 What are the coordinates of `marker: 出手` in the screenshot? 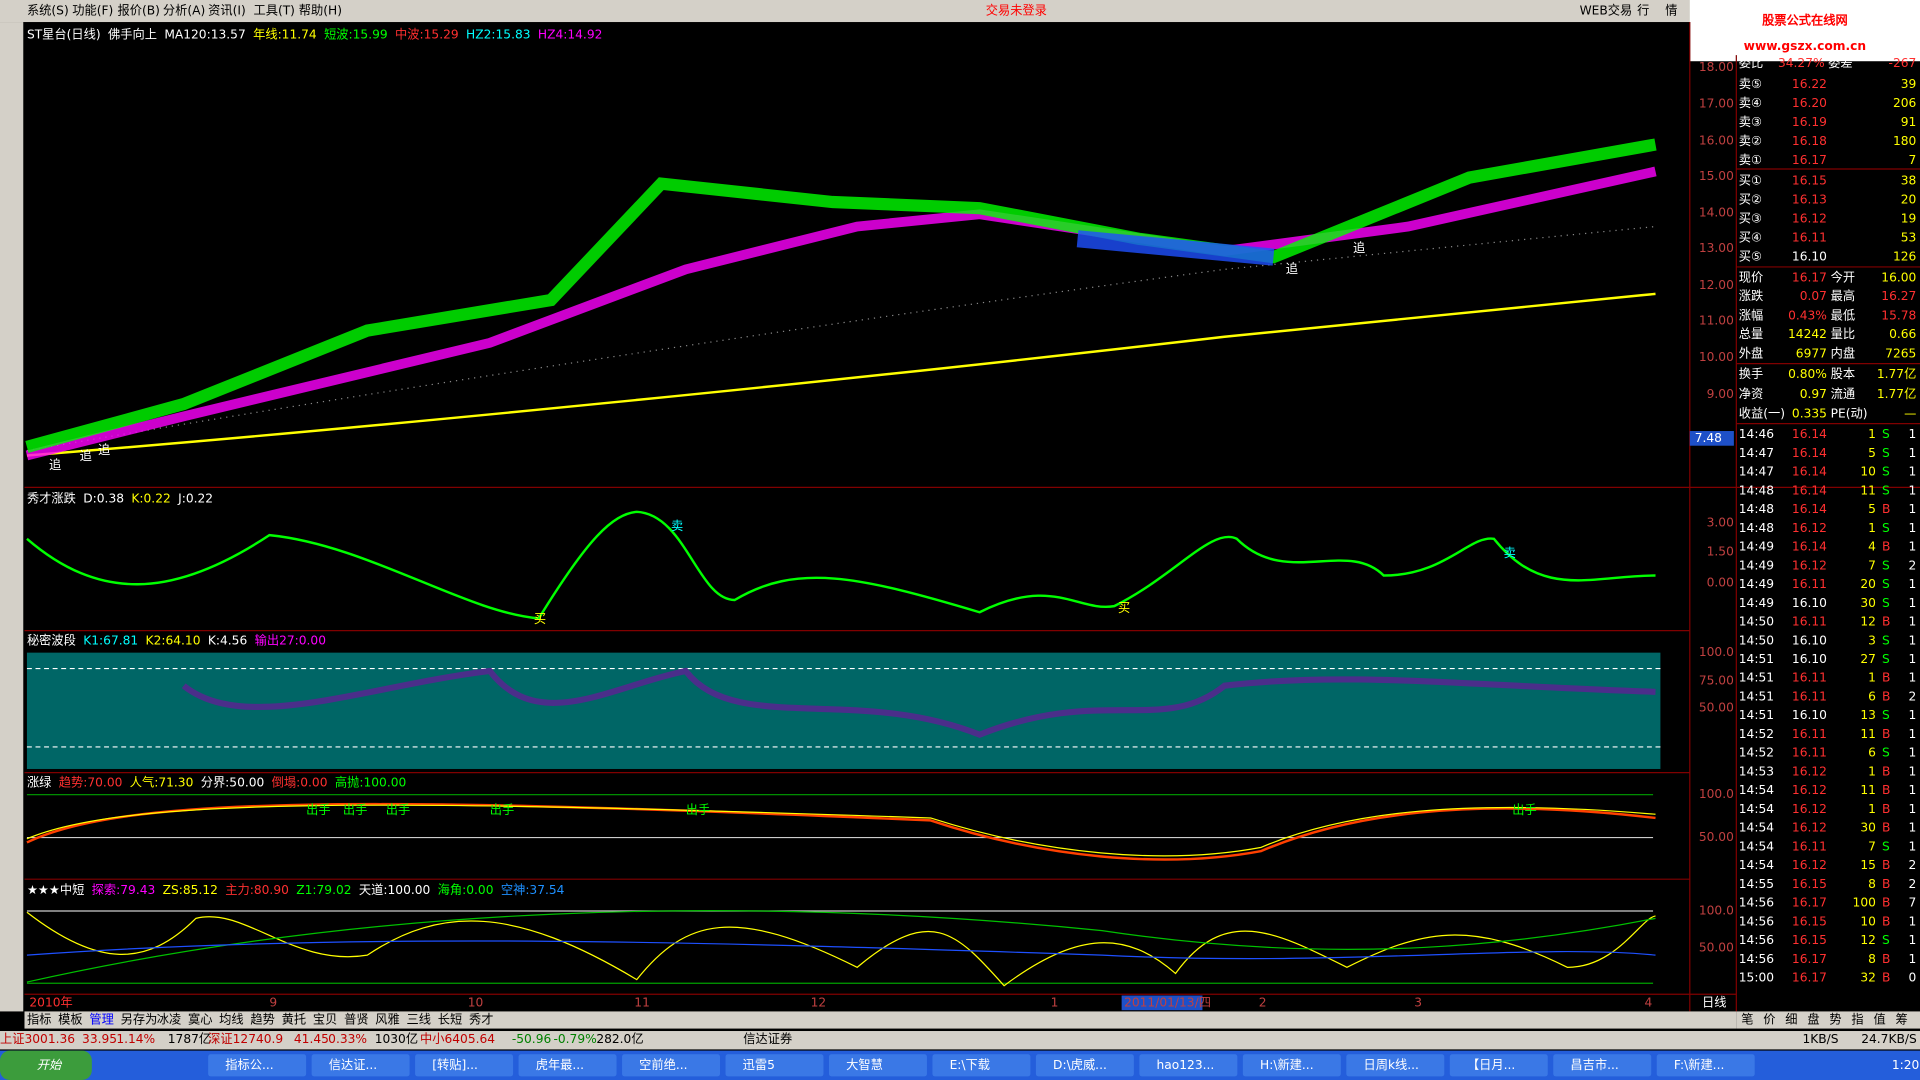 It's located at (502, 810).